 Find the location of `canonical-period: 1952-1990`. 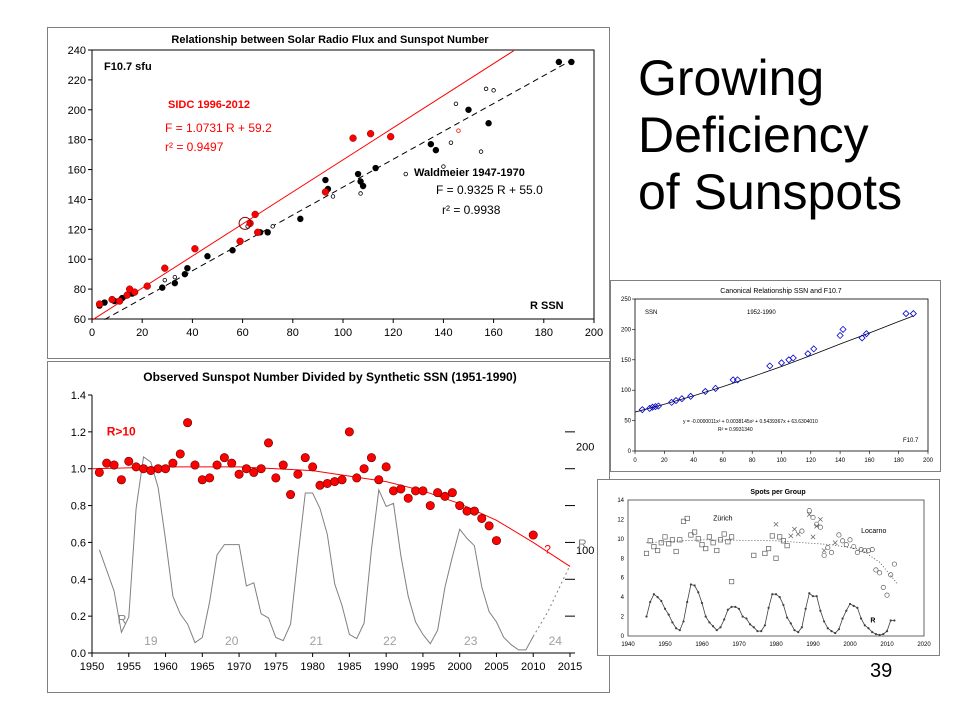

canonical-period: 1952-1990 is located at coordinates (761, 313).